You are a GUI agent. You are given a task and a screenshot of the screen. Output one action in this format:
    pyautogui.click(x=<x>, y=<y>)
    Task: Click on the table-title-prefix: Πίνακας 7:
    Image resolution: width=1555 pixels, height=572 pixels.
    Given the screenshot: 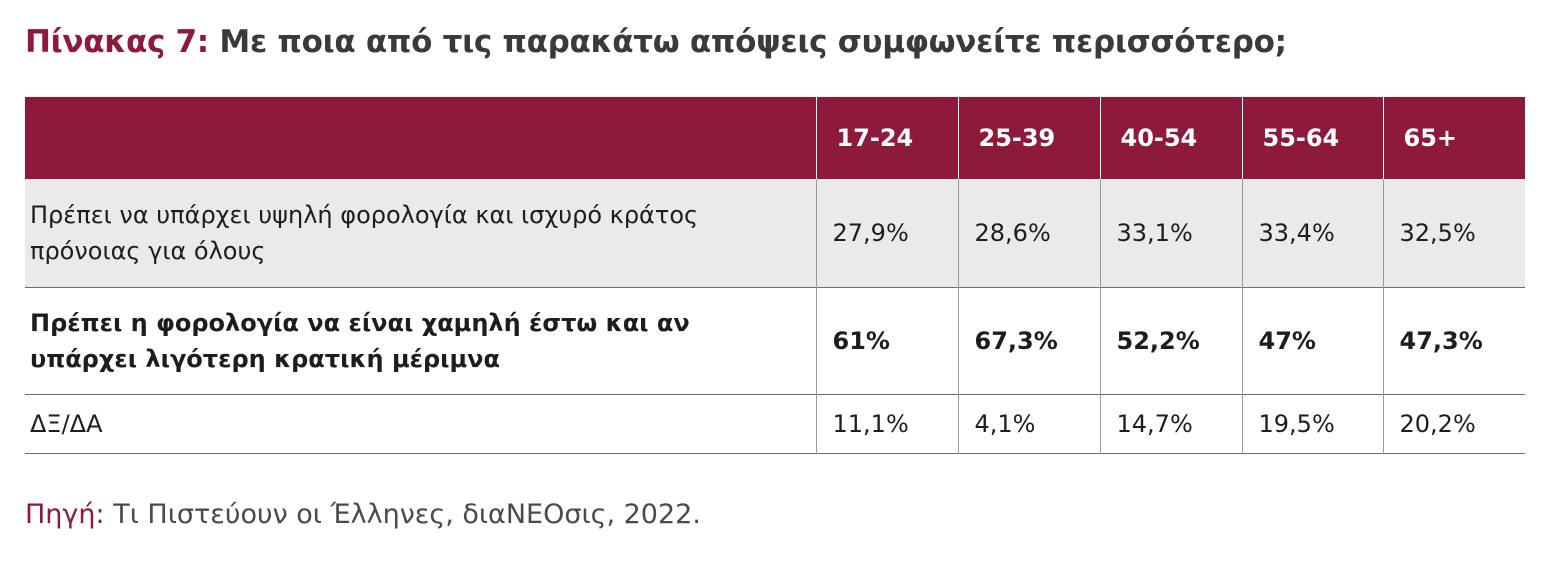 What is the action you would take?
    pyautogui.click(x=117, y=42)
    